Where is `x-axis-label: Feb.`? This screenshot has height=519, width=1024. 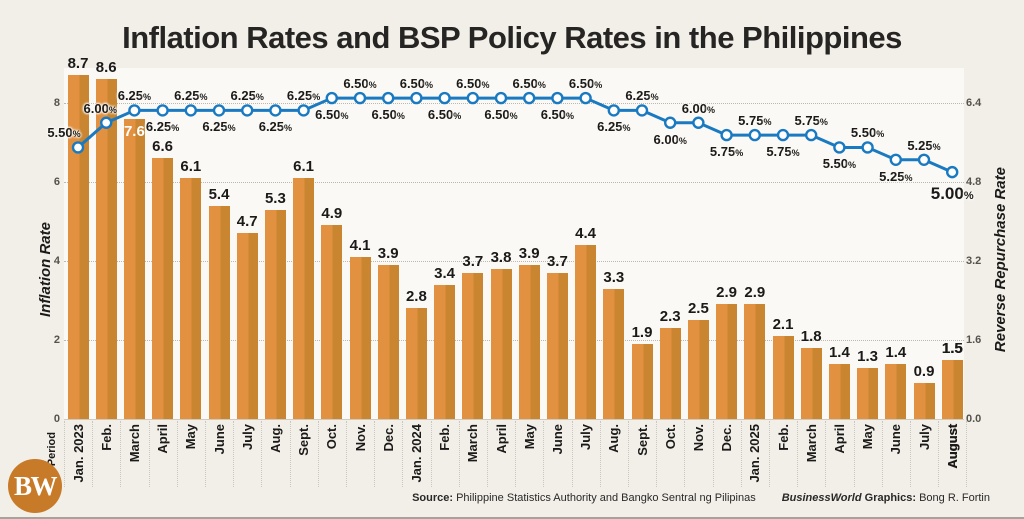 x-axis-label: Feb. is located at coordinates (445, 437).